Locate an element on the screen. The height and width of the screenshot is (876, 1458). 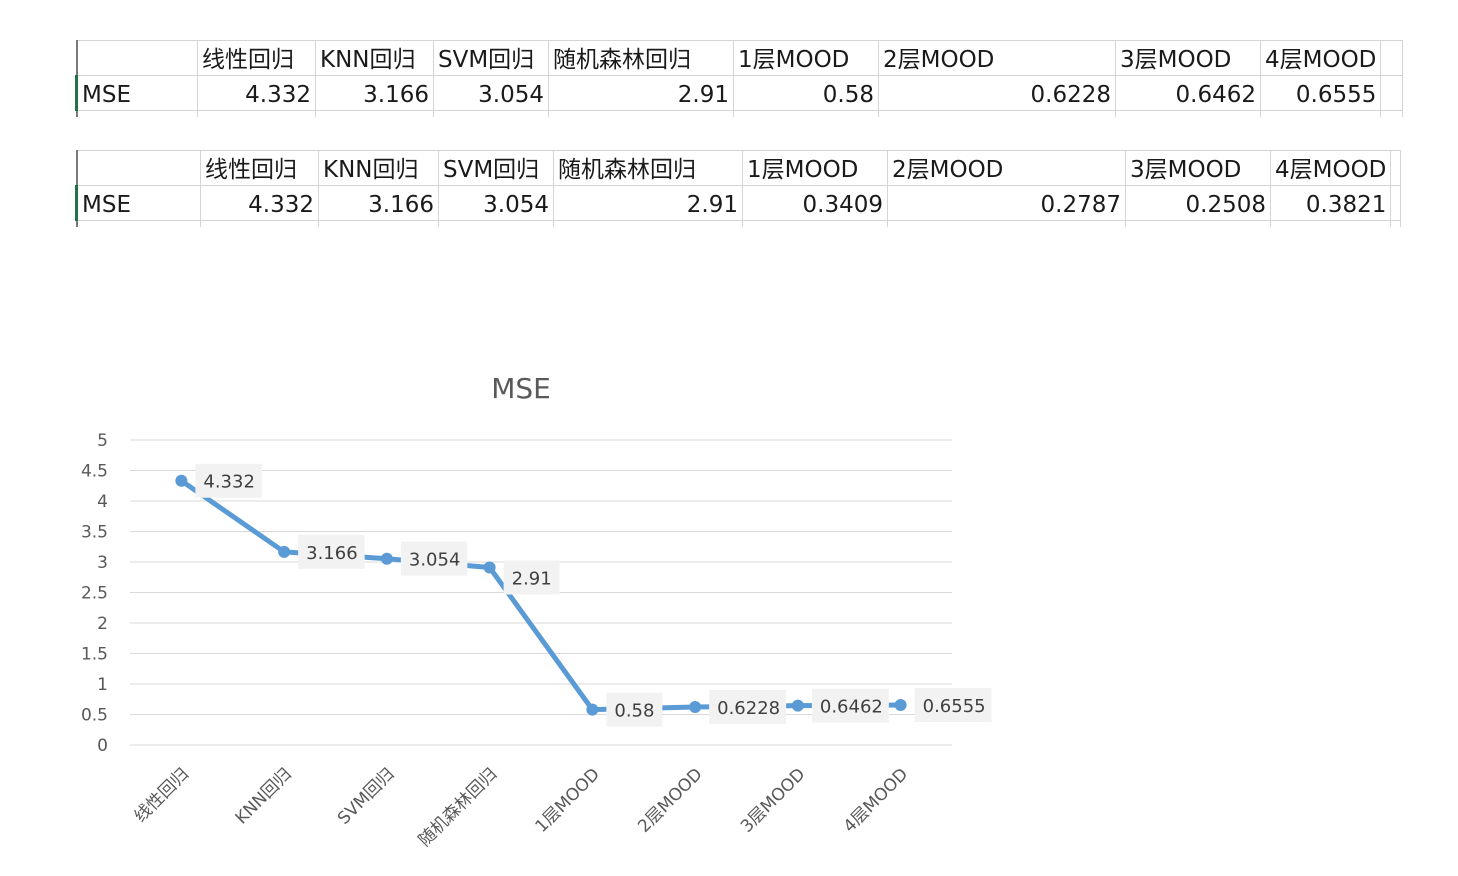
y-tick-label: 5 is located at coordinates (102, 441).